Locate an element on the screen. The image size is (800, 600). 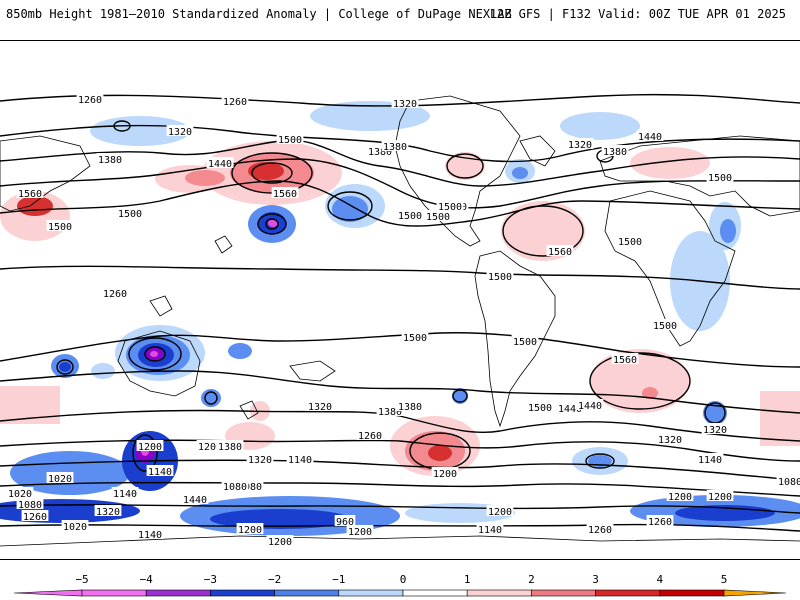
pos-anomaly-core is located at coordinates (440, 453).